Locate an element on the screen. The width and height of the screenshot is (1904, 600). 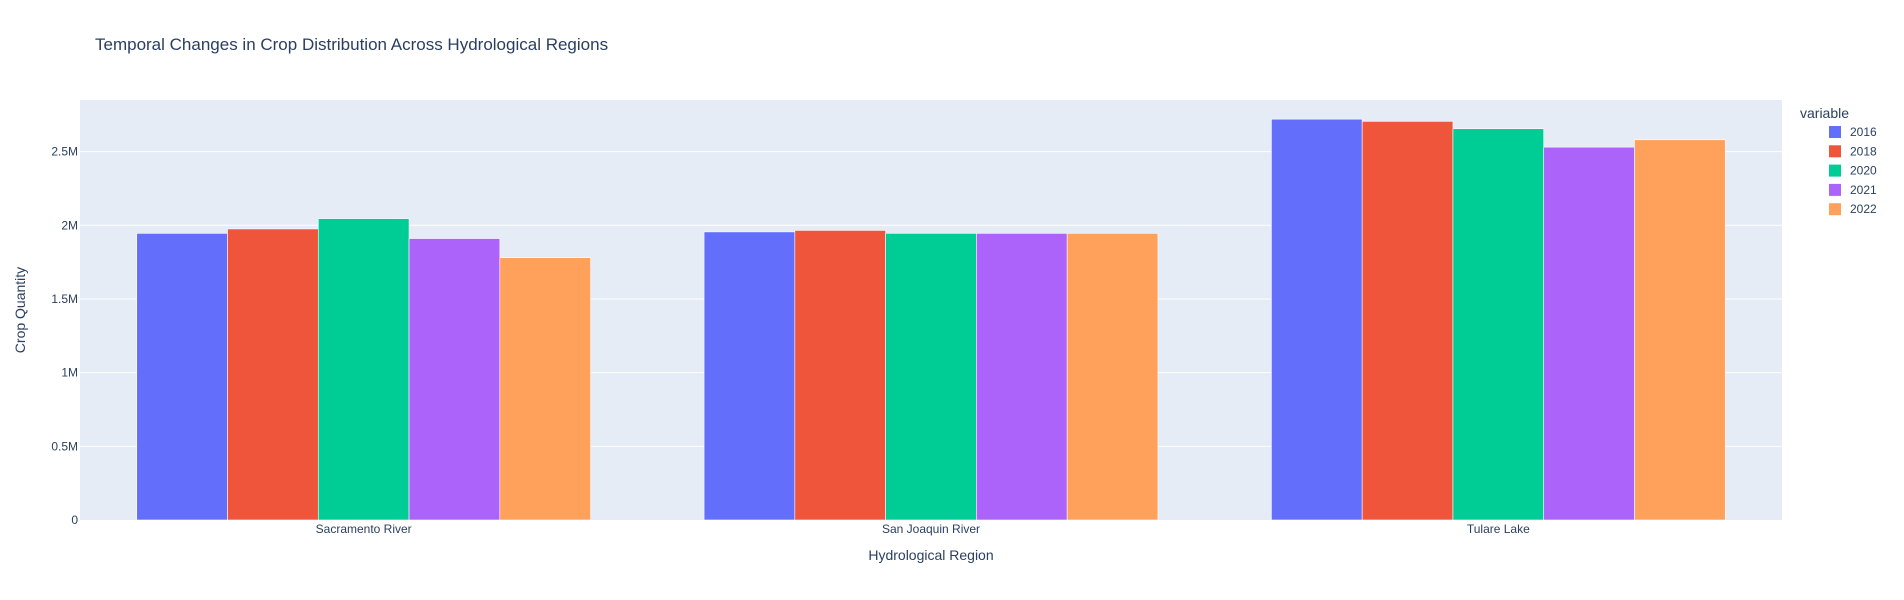
legend: variable 2016 2018 2020 2021 2022 is located at coordinates (1838, 160).